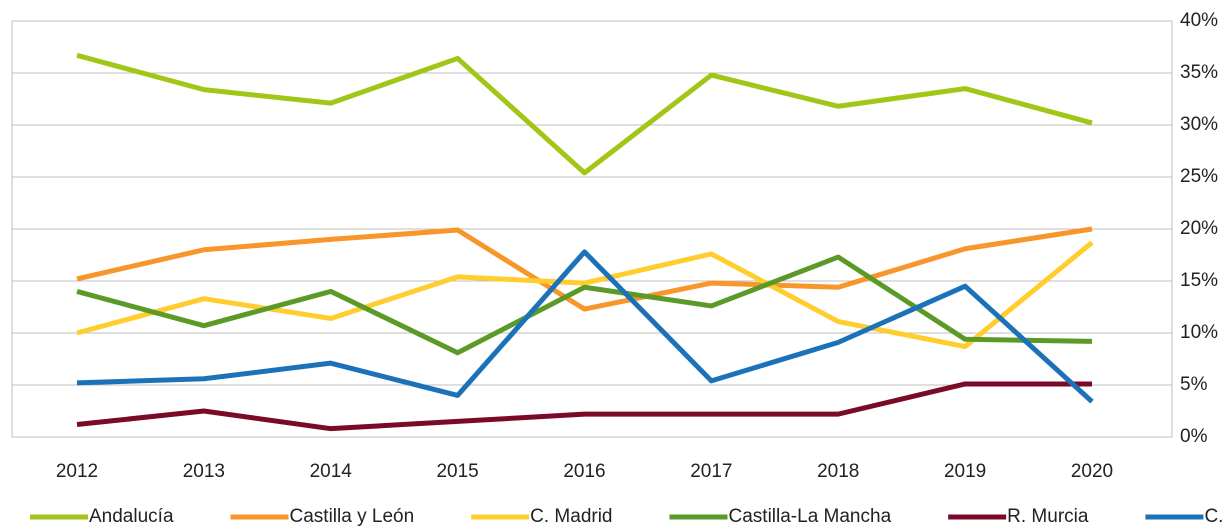 This screenshot has width=1228, height=528. What do you see at coordinates (1194, 436) in the screenshot?
I see `y-tick-label: 0%` at bounding box center [1194, 436].